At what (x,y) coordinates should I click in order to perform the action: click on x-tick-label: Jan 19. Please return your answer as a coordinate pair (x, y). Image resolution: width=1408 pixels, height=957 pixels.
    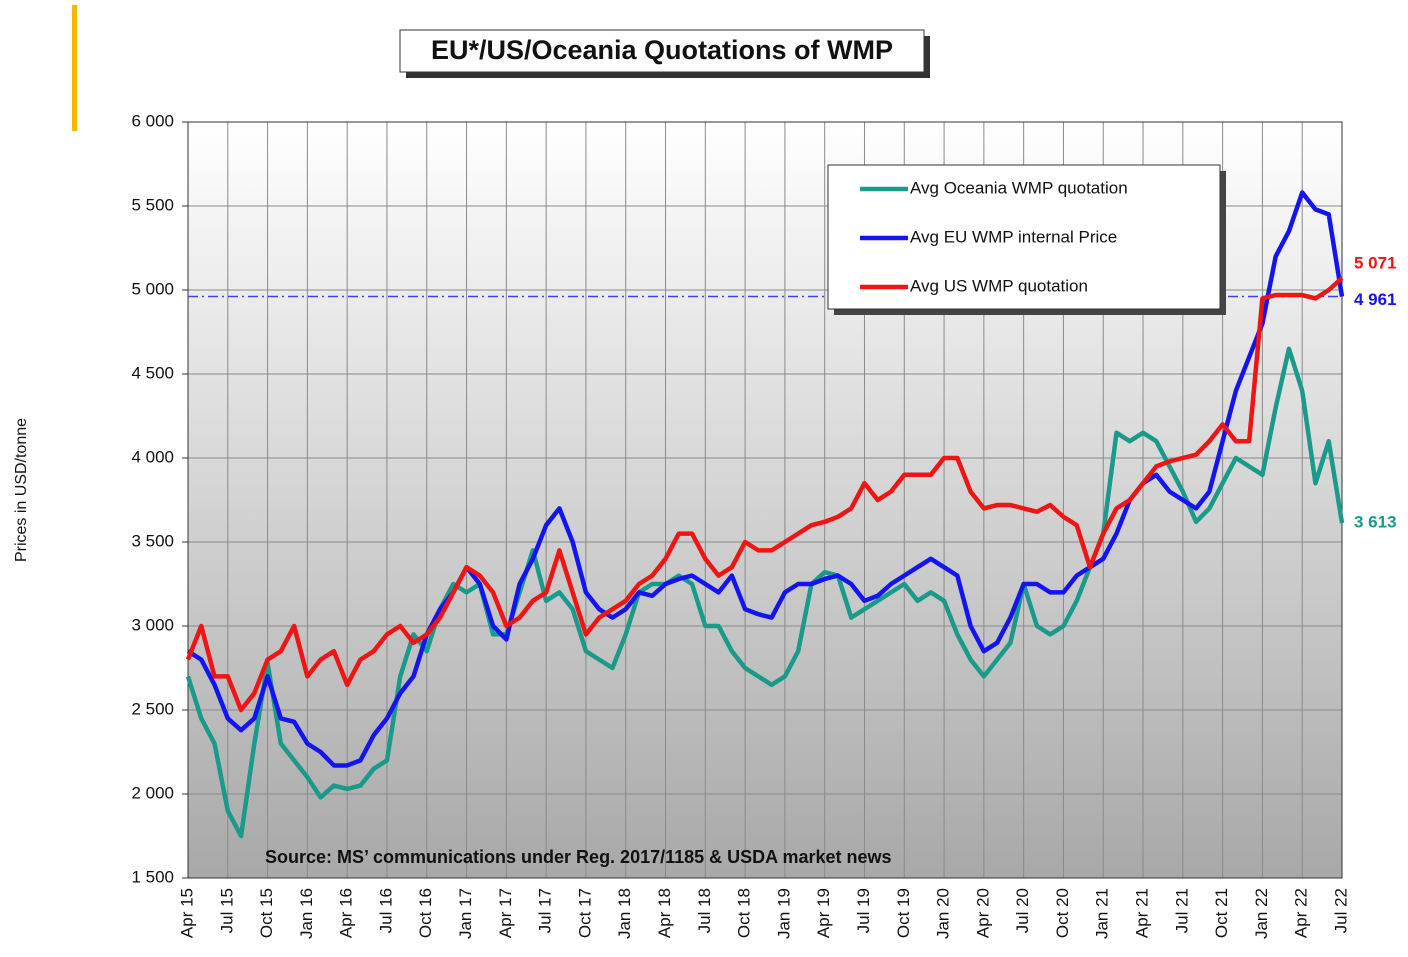
    Looking at the image, I should click on (783, 913).